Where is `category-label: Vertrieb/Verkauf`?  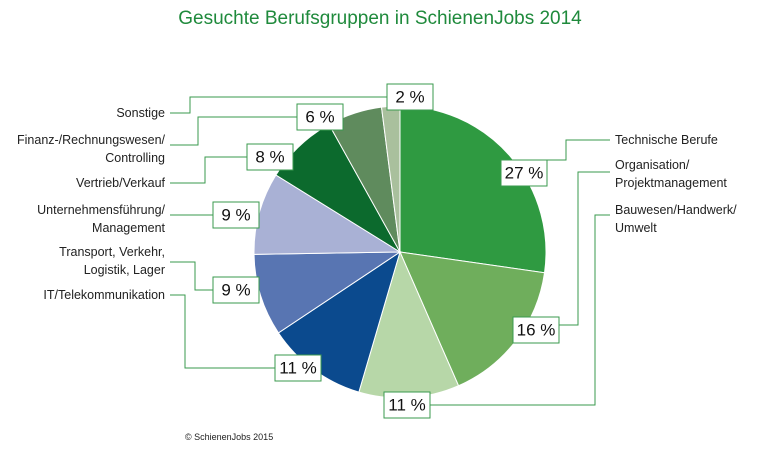 category-label: Vertrieb/Verkauf is located at coordinates (120, 183).